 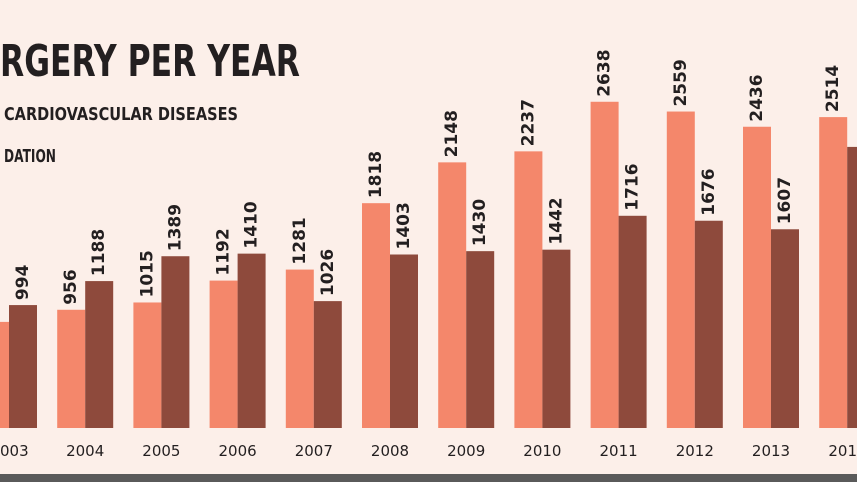 What do you see at coordinates (633, 186) in the screenshot?
I see `value-label: 1716` at bounding box center [633, 186].